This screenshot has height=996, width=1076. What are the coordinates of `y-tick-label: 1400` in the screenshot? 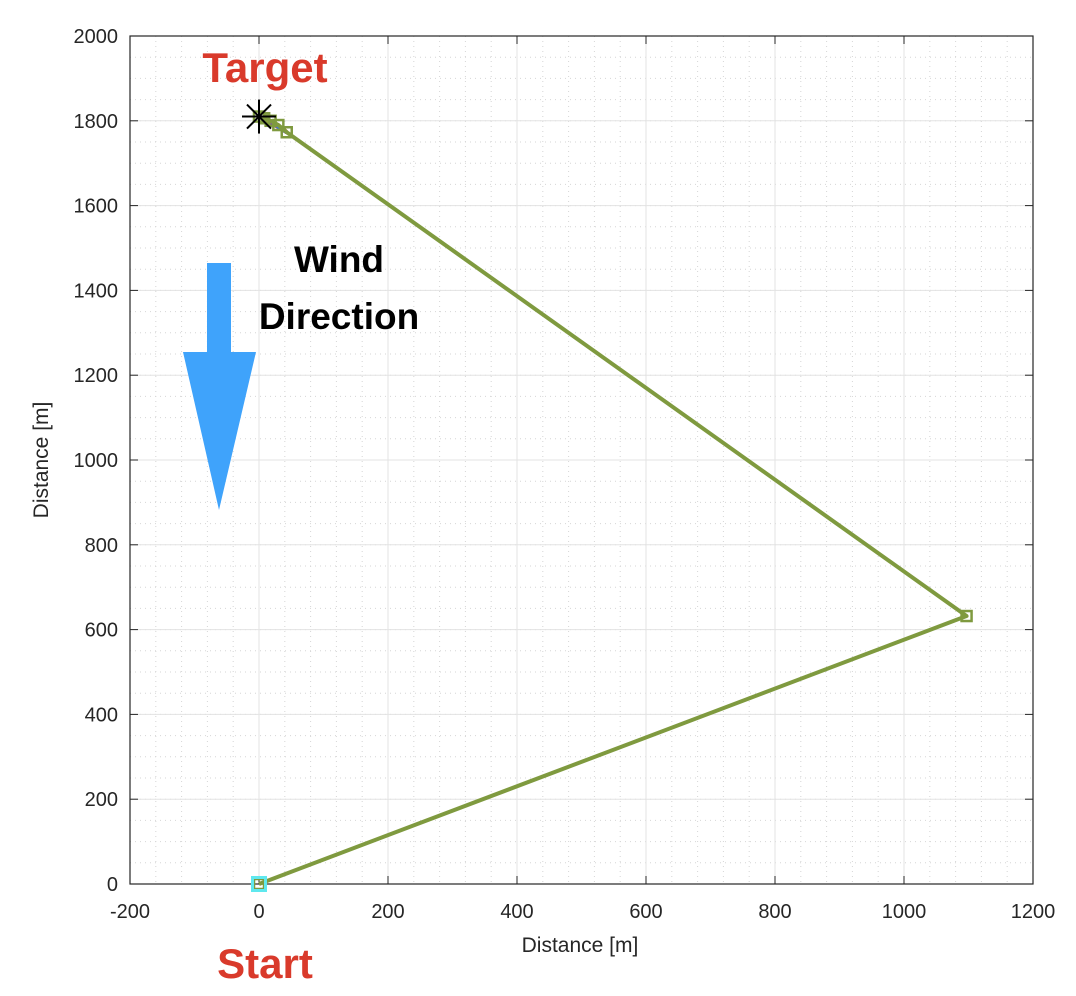 It's located at (96, 291).